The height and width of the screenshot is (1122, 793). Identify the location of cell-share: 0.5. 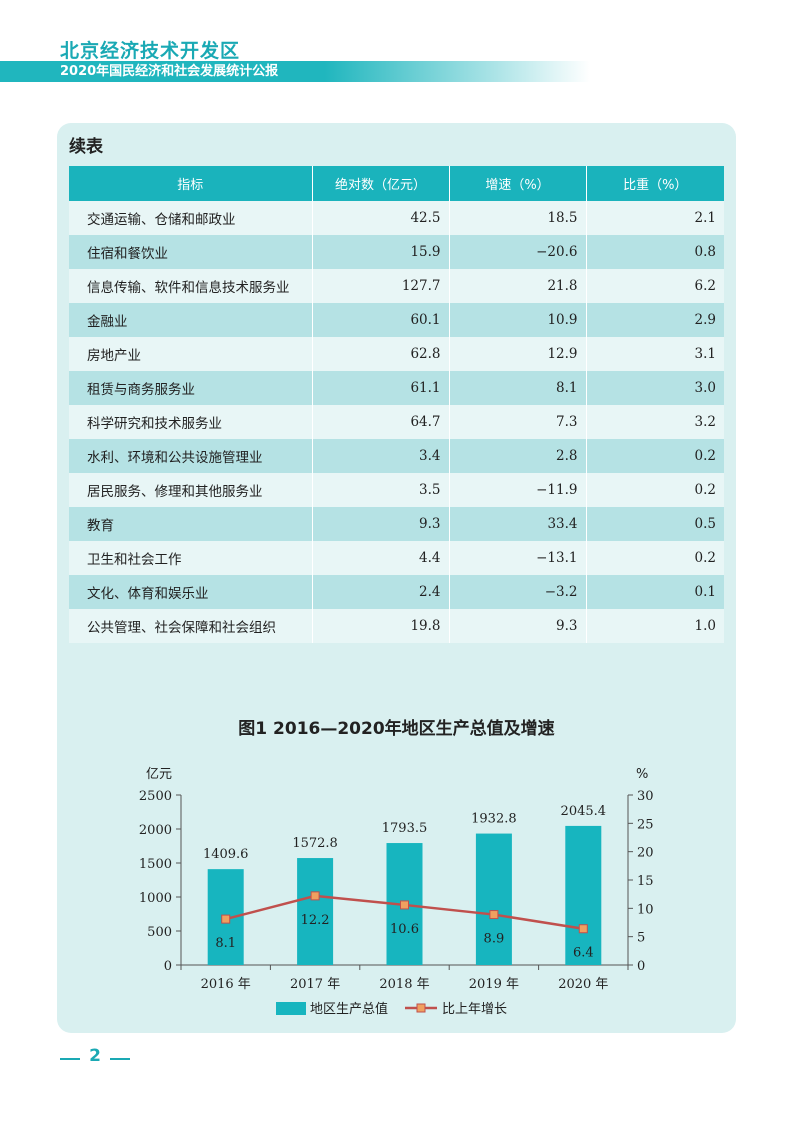
(655, 524).